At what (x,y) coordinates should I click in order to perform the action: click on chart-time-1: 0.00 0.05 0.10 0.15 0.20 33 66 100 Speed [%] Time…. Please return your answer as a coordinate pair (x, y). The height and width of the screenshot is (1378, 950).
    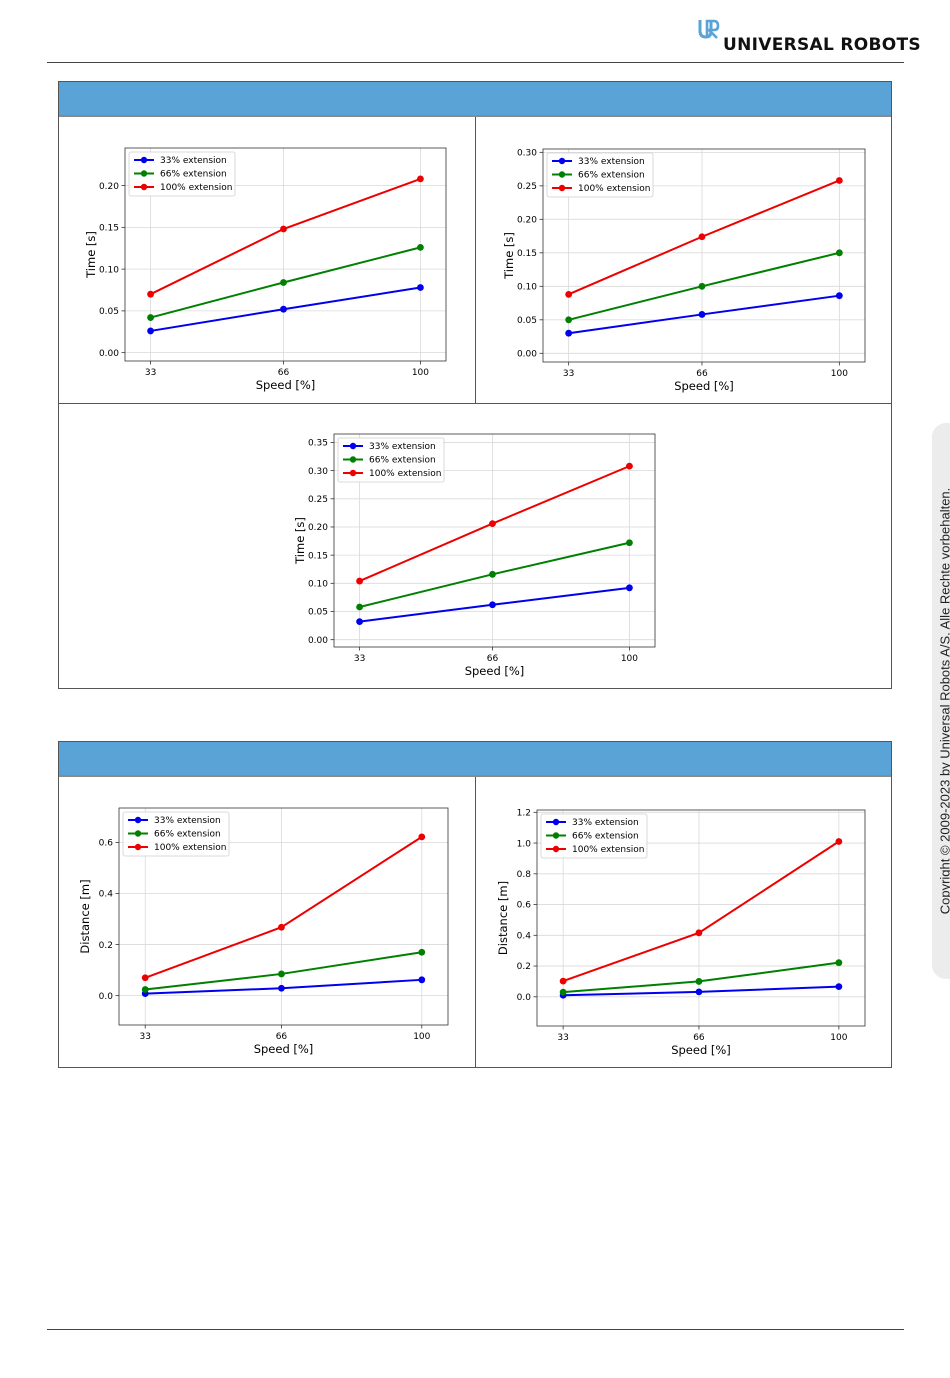
    Looking at the image, I should click on (265, 267).